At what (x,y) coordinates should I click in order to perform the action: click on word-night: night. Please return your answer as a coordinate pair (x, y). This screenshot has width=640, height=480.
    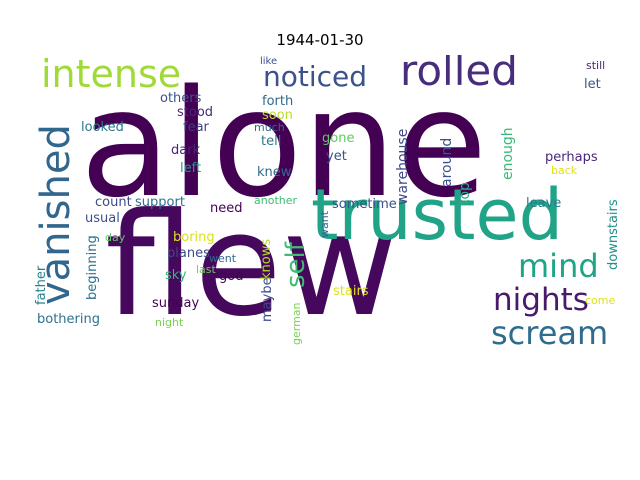
    Looking at the image, I should click on (169, 322).